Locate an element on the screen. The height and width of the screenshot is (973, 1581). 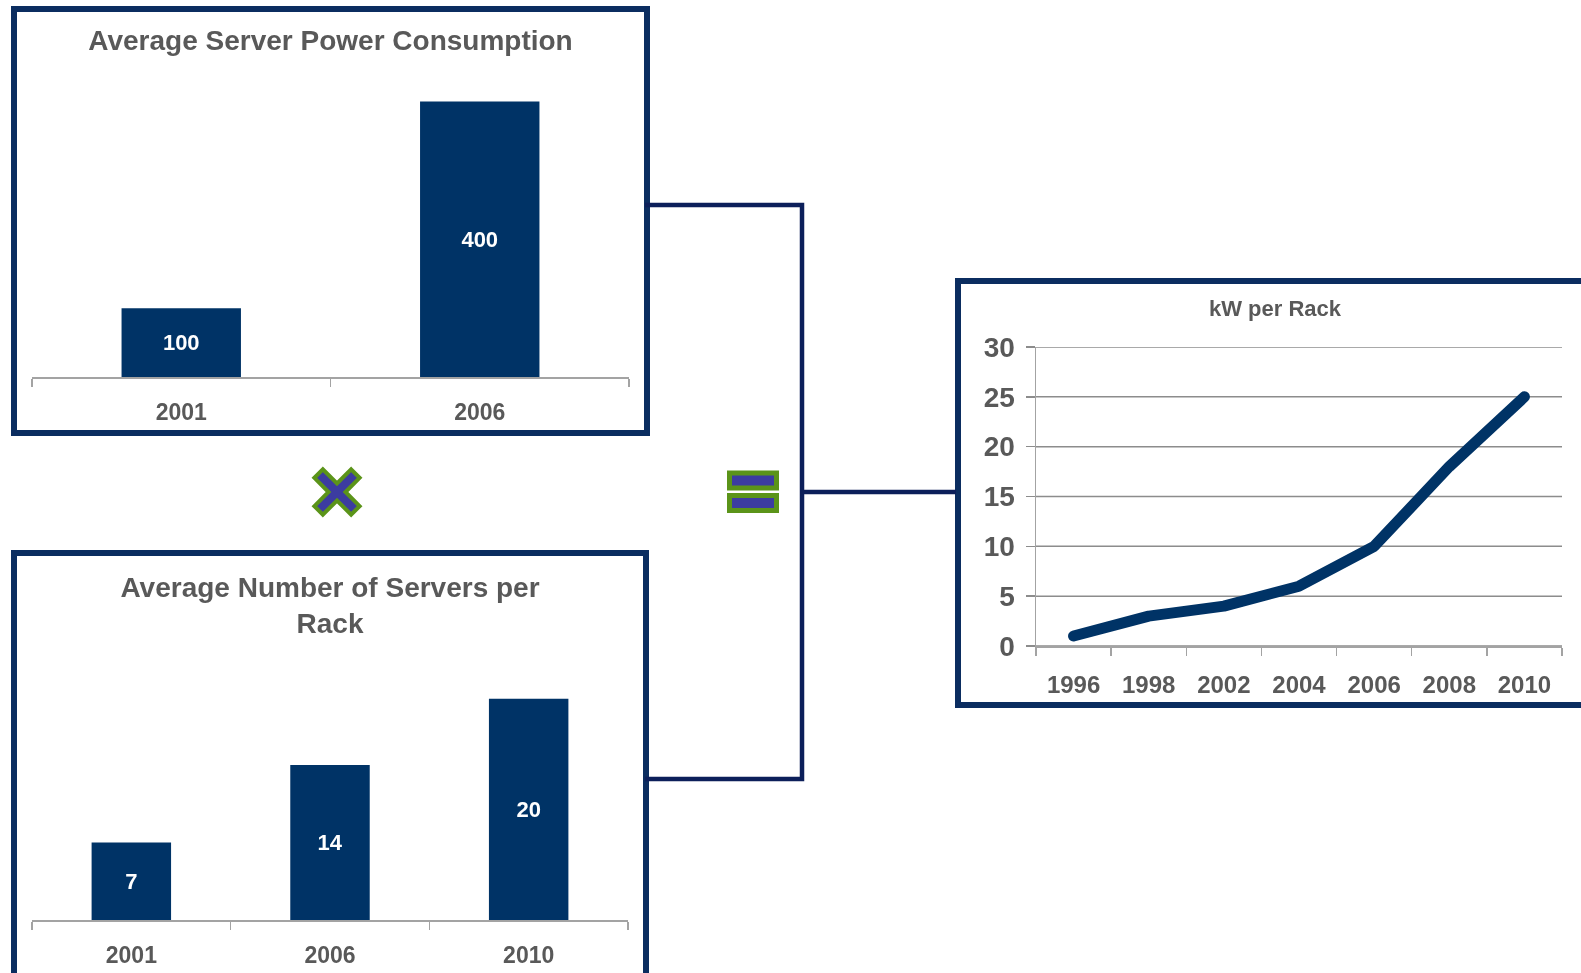
data-label: 400 is located at coordinates (480, 239).